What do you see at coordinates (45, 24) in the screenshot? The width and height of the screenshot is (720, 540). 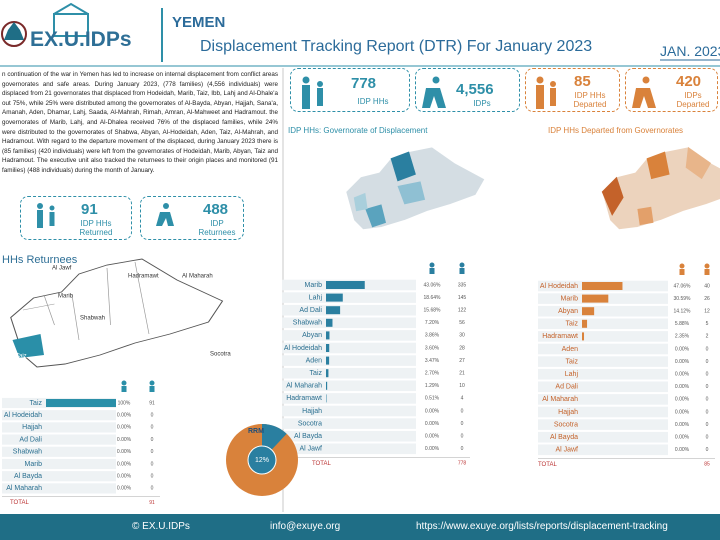 I see `logo-emblem` at bounding box center [45, 24].